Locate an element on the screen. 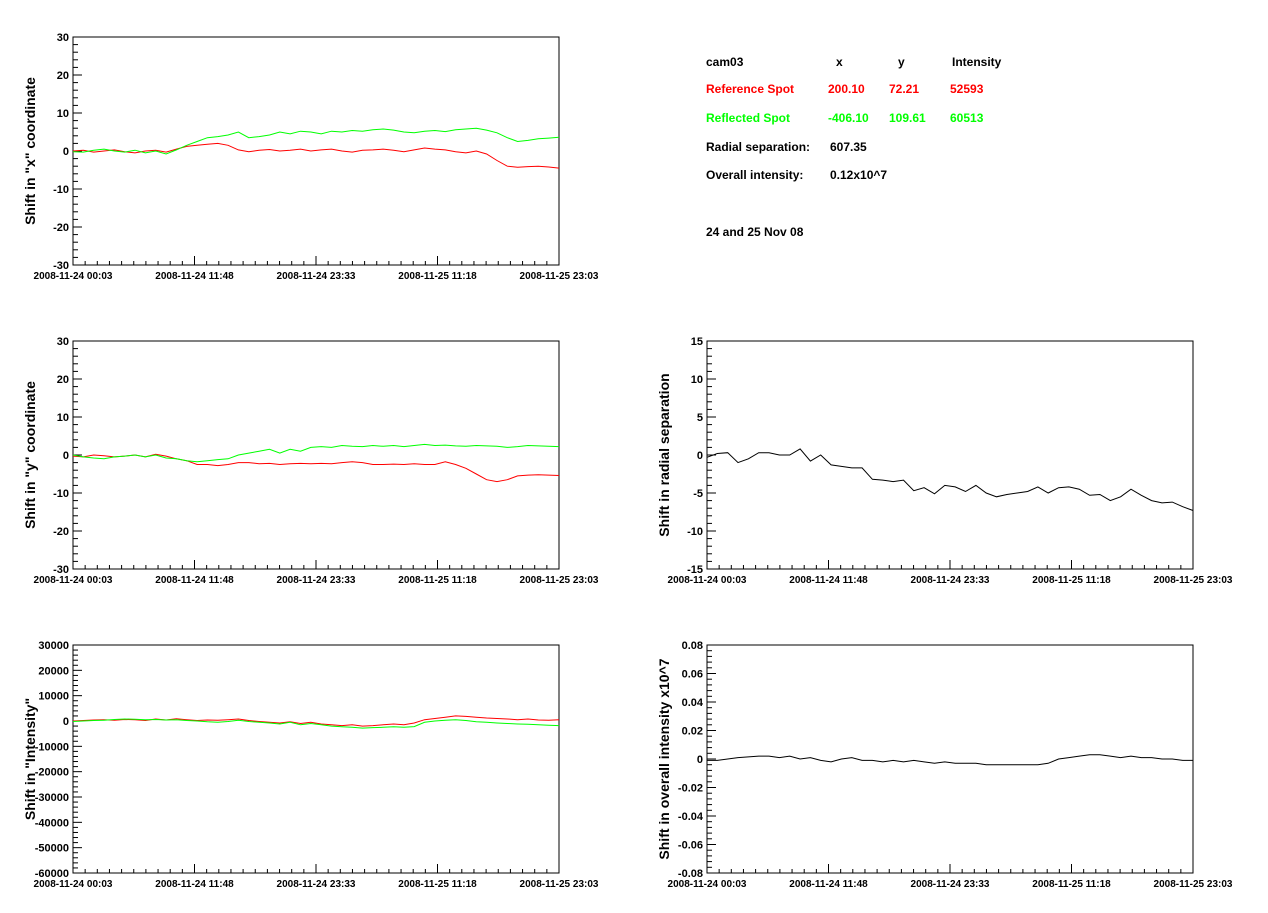 The image size is (1268, 913). y-tick-label: -0.08 is located at coordinates (690, 874).